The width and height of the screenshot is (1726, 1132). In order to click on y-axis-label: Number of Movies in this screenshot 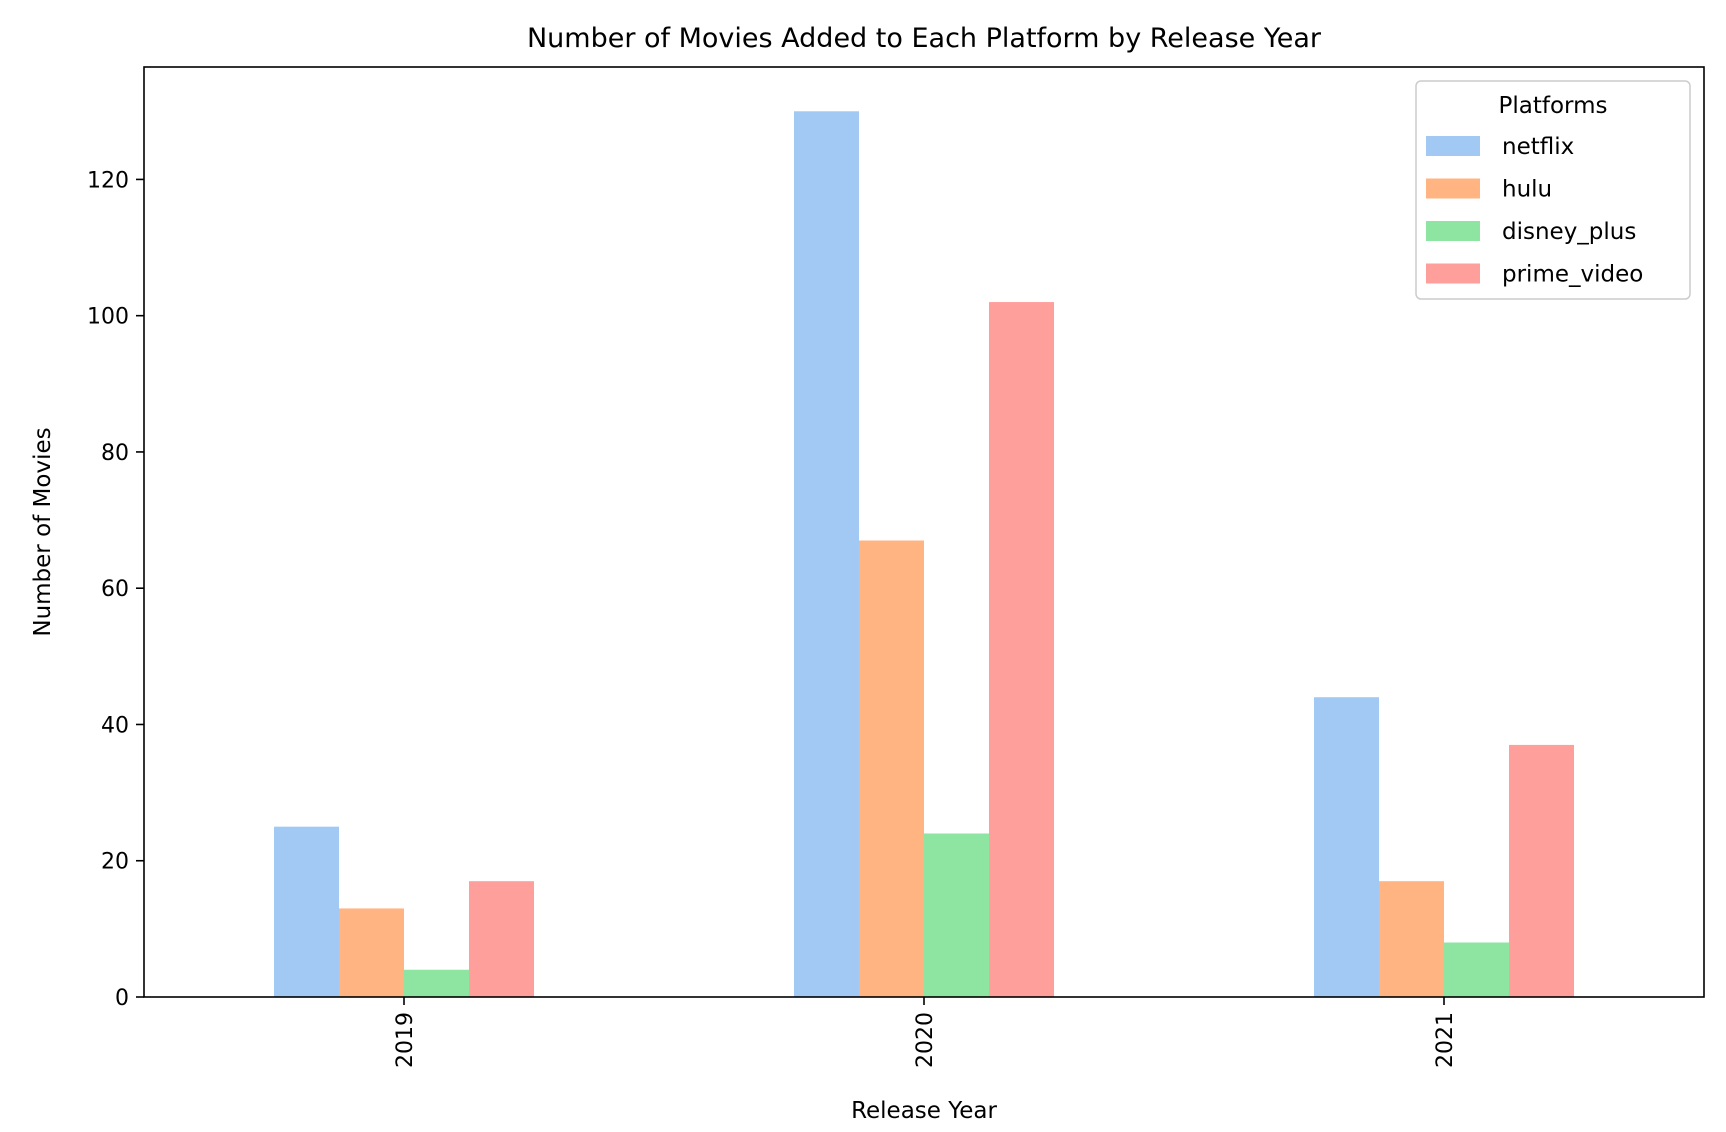, I will do `click(43, 531)`.